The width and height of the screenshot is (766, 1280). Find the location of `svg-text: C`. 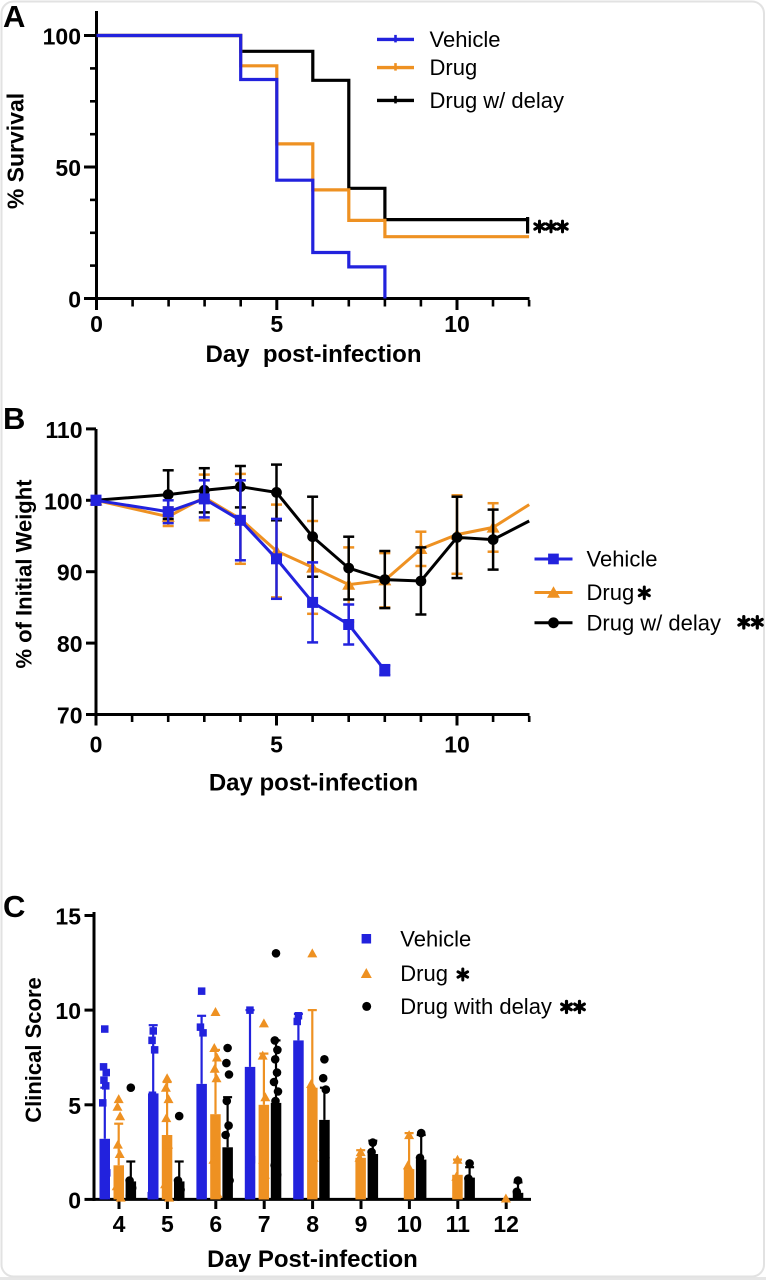

svg-text: C is located at coordinates (14, 906).